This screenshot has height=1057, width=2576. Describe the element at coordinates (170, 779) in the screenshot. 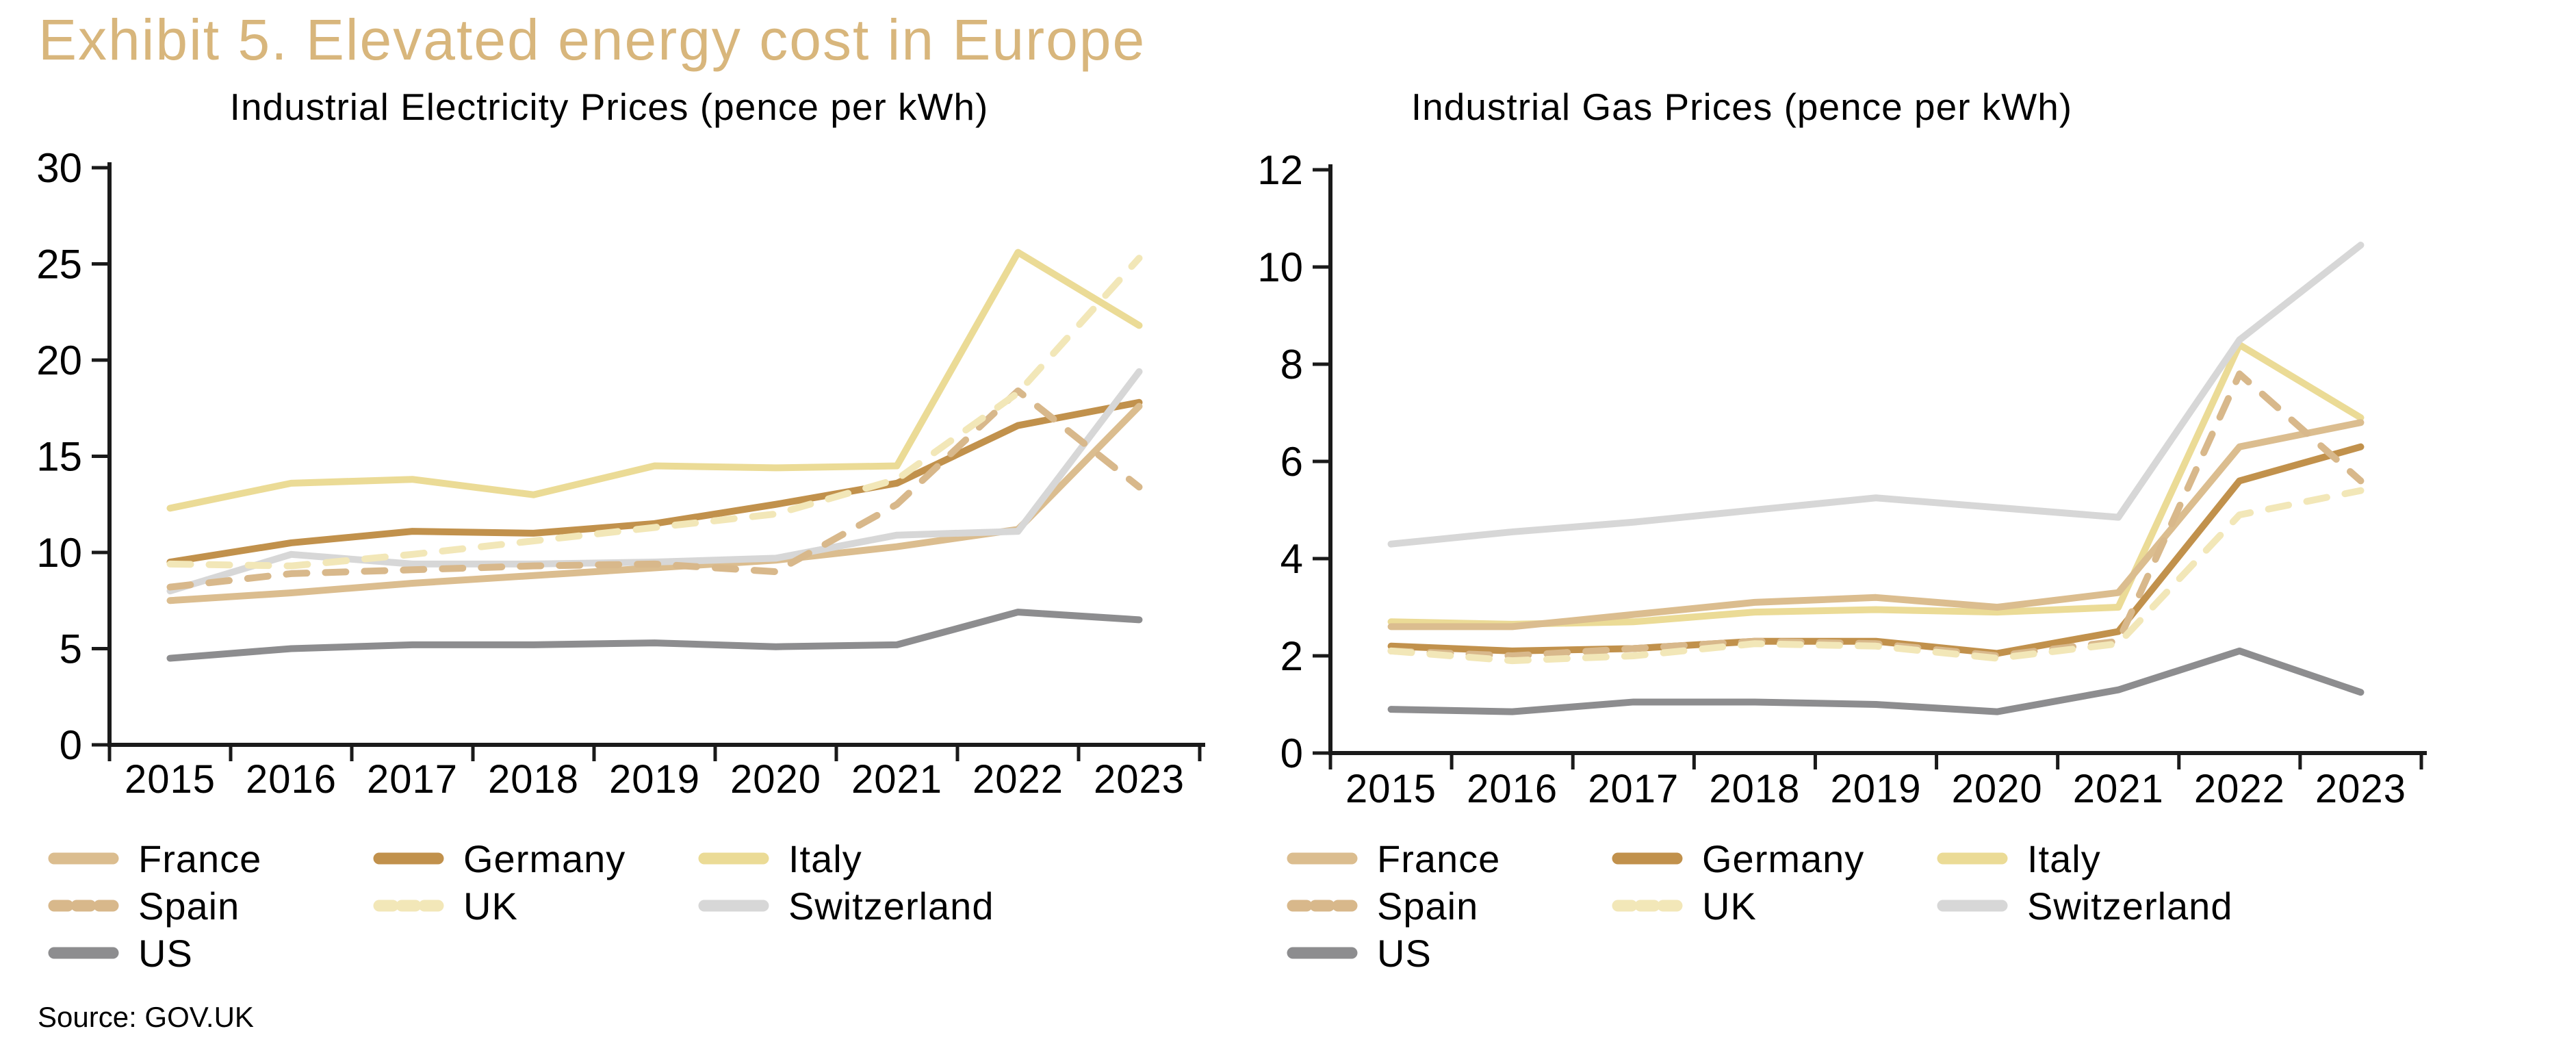

I see `electricity-year-label: 2015` at that location.